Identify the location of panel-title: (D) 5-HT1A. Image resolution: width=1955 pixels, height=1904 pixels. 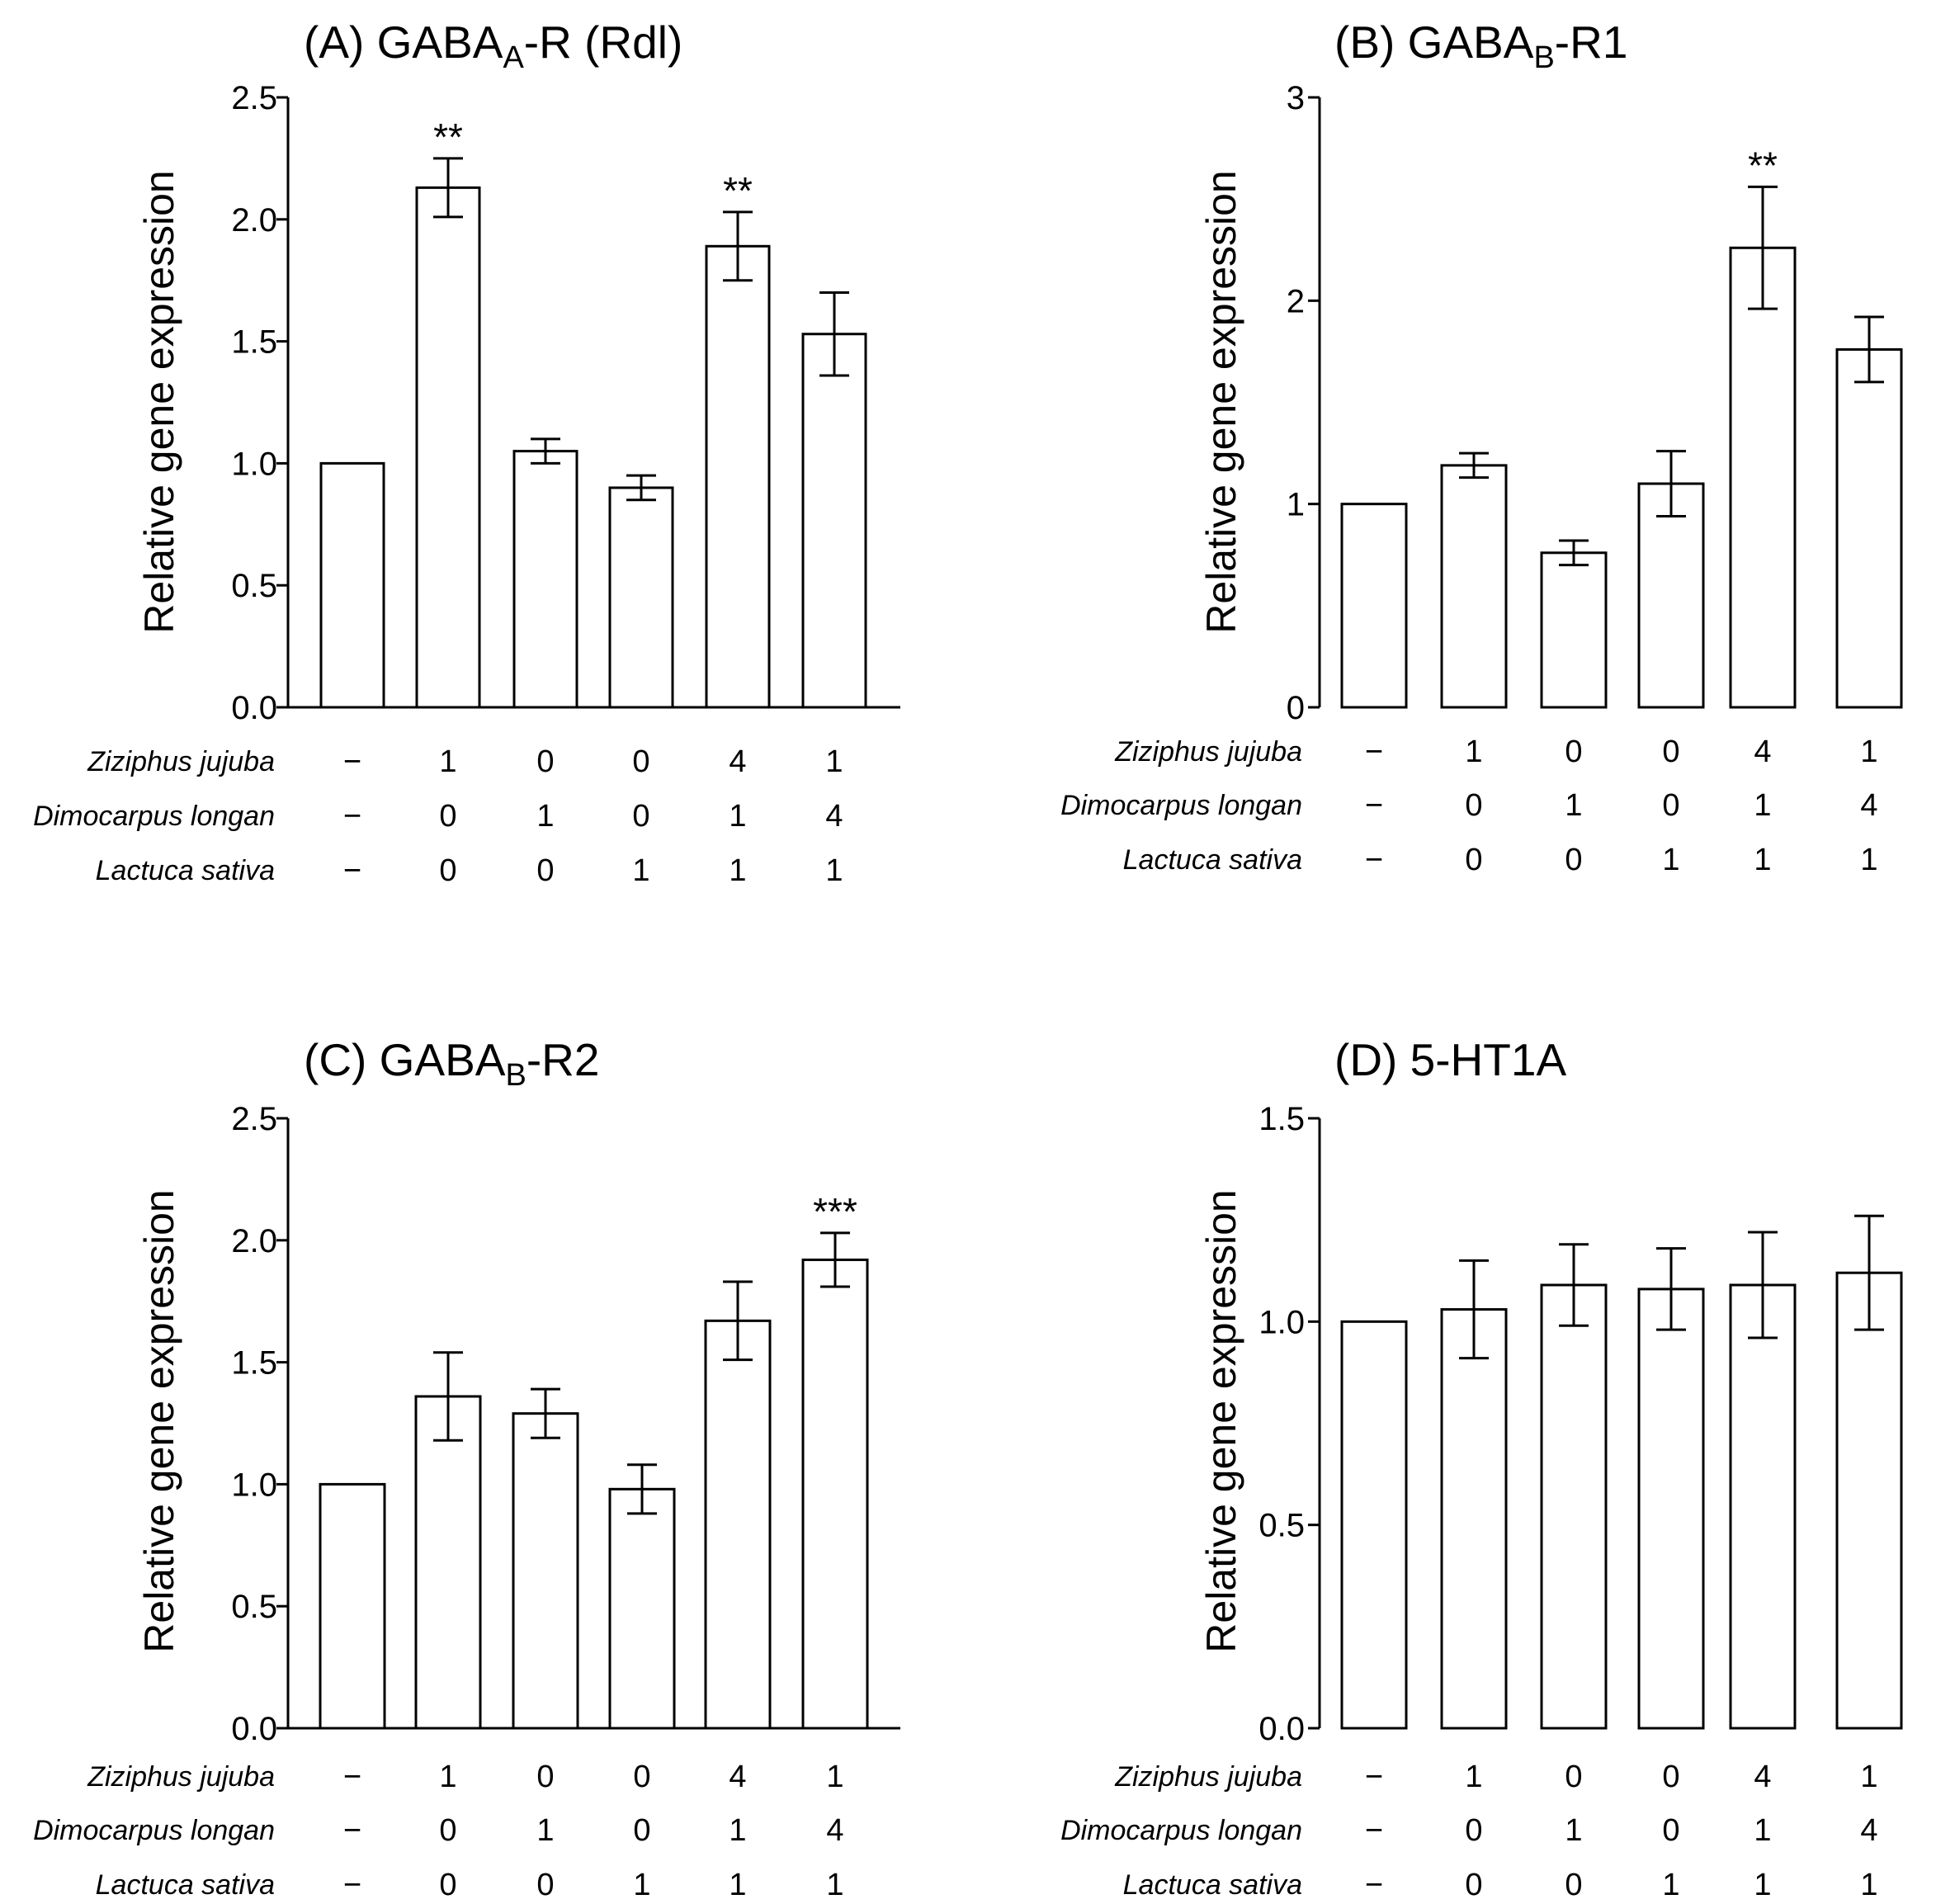
(1450, 1059).